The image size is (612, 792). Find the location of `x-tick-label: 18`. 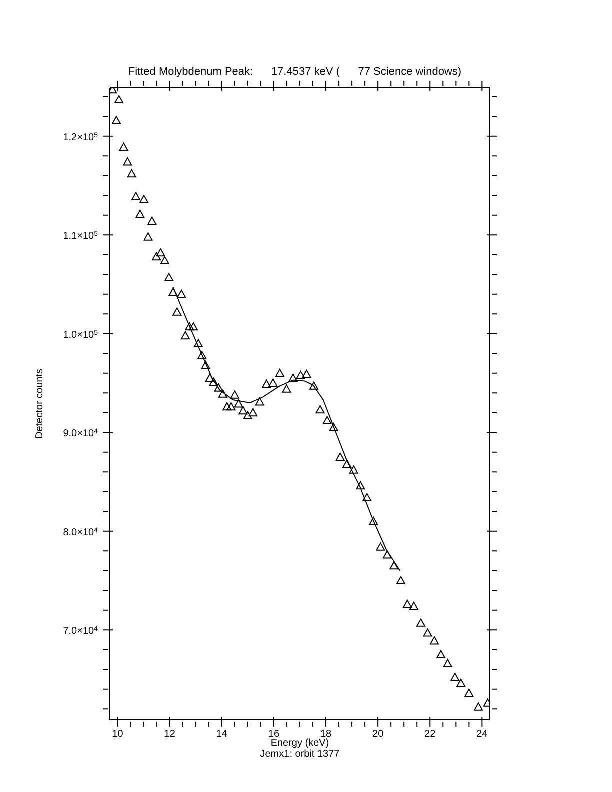

x-tick-label: 18 is located at coordinates (326, 734).